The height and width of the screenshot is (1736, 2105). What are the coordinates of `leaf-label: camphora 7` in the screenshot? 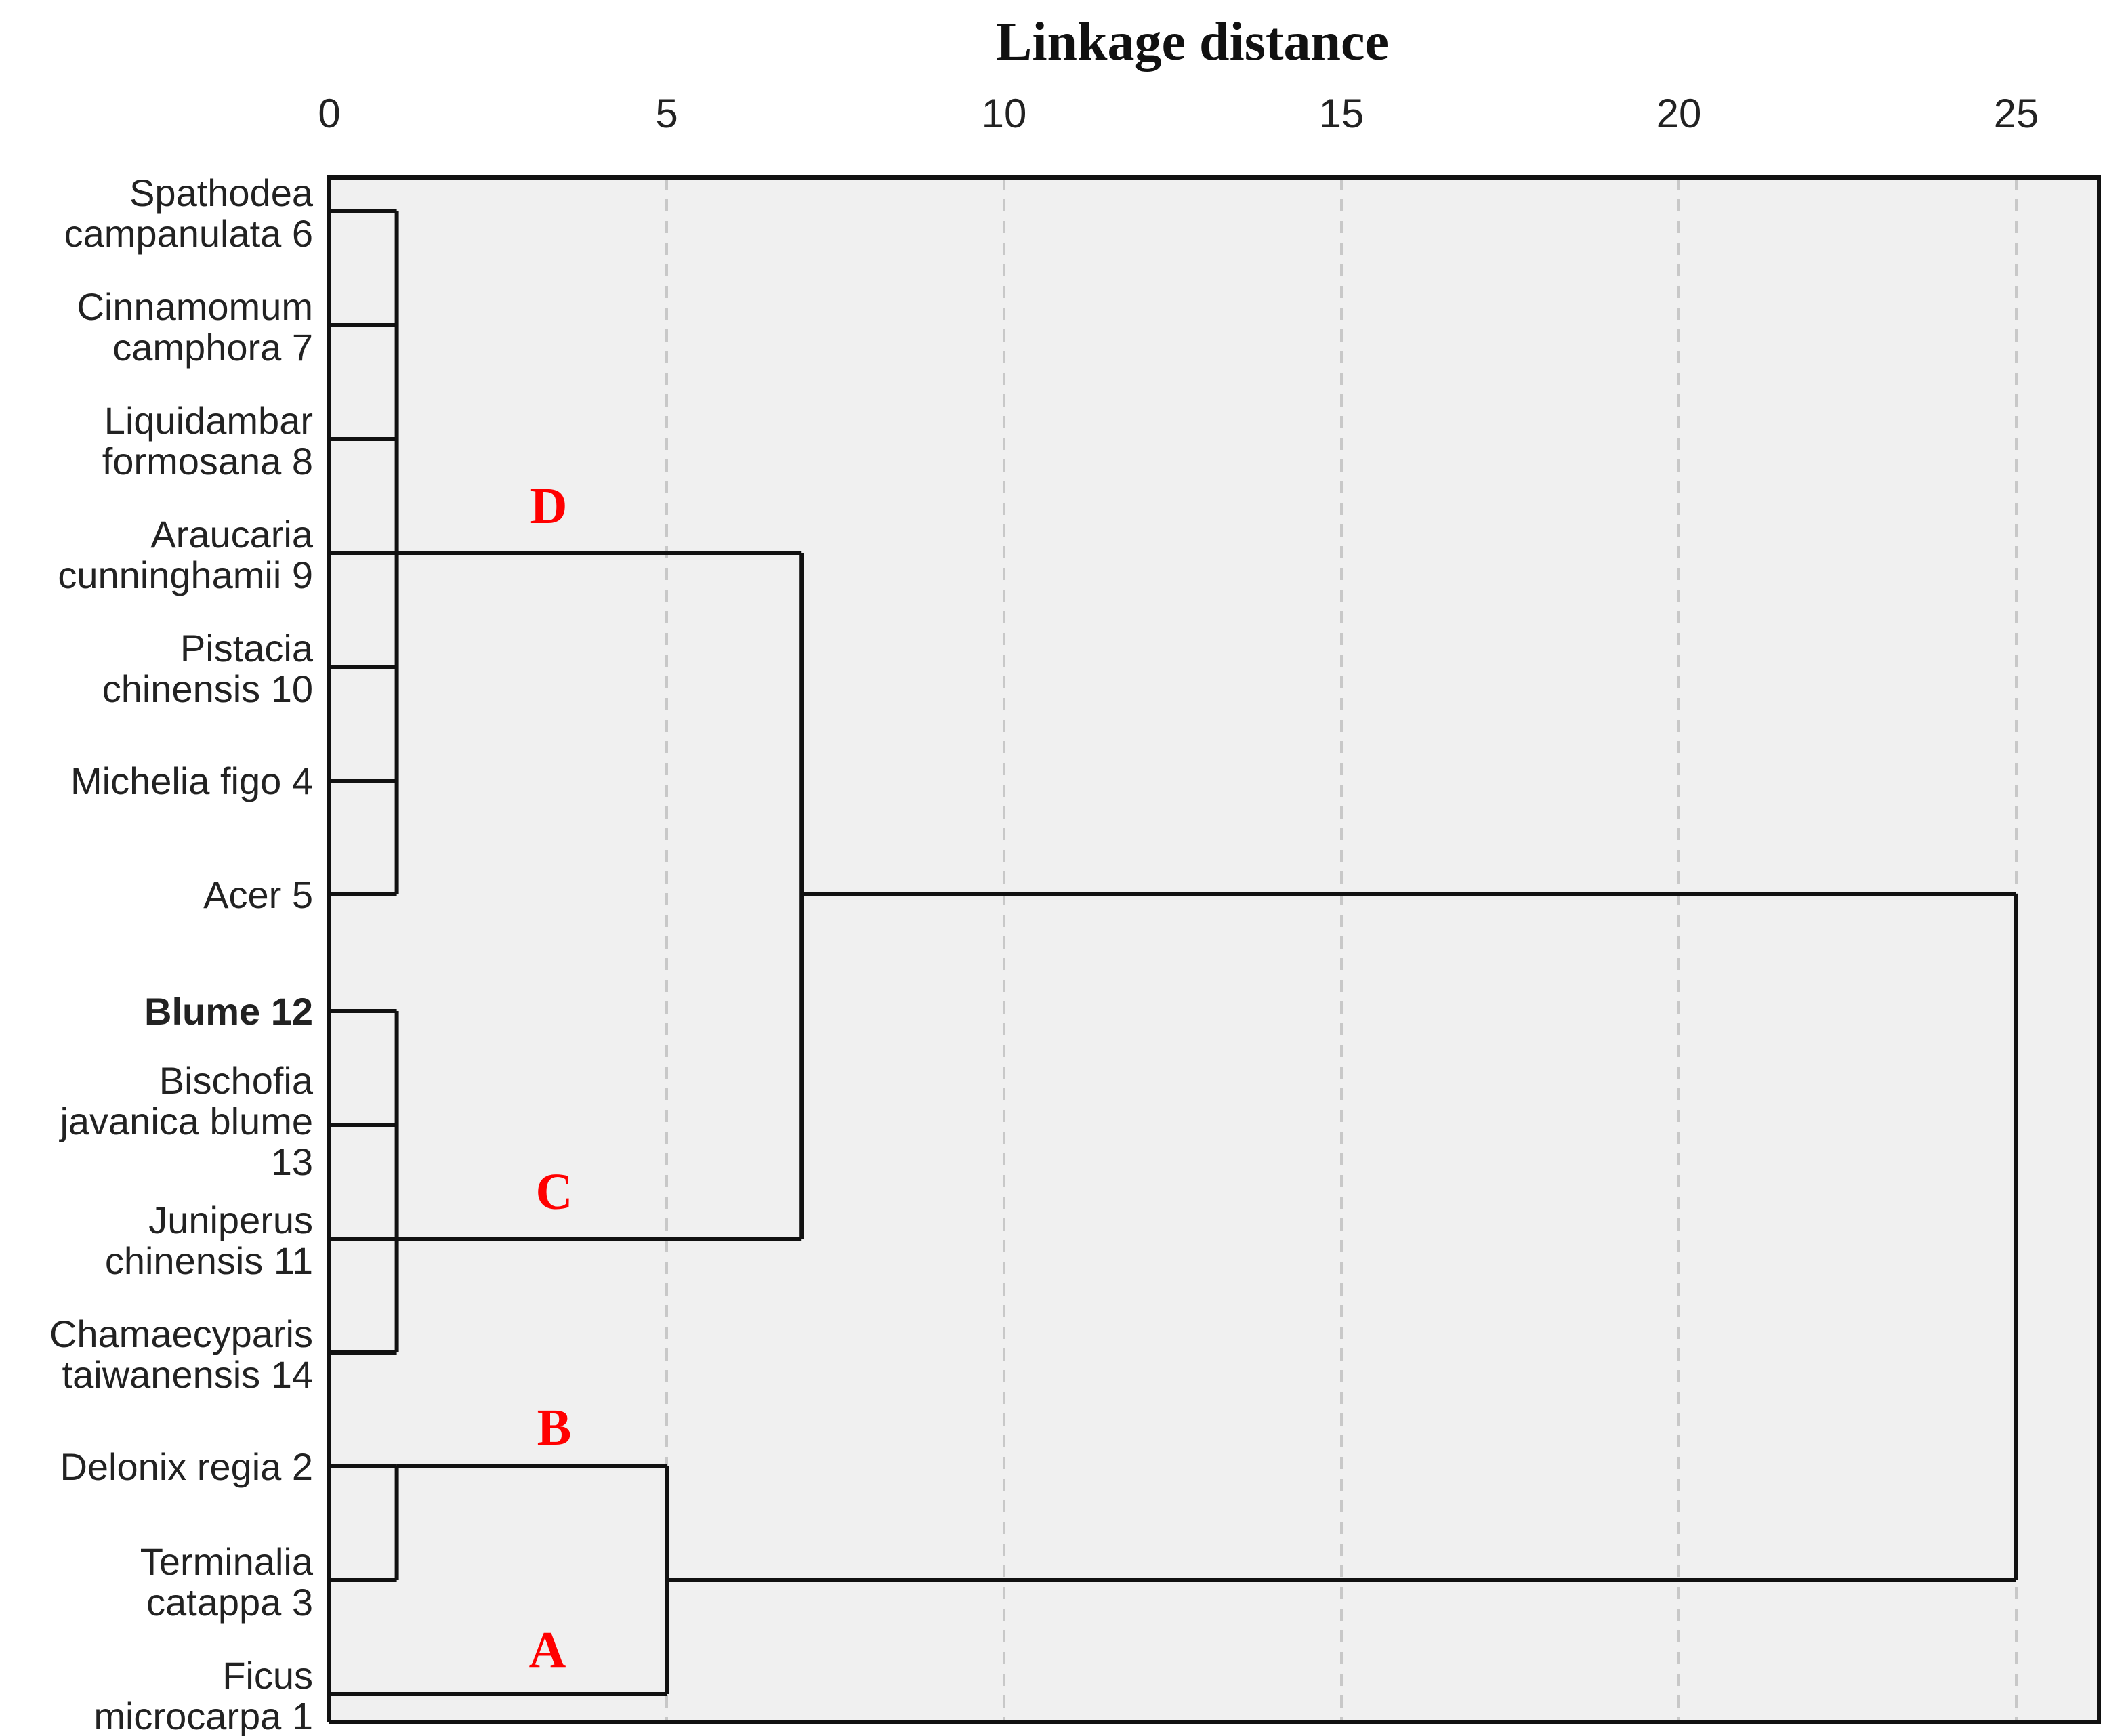 It's located at (212, 347).